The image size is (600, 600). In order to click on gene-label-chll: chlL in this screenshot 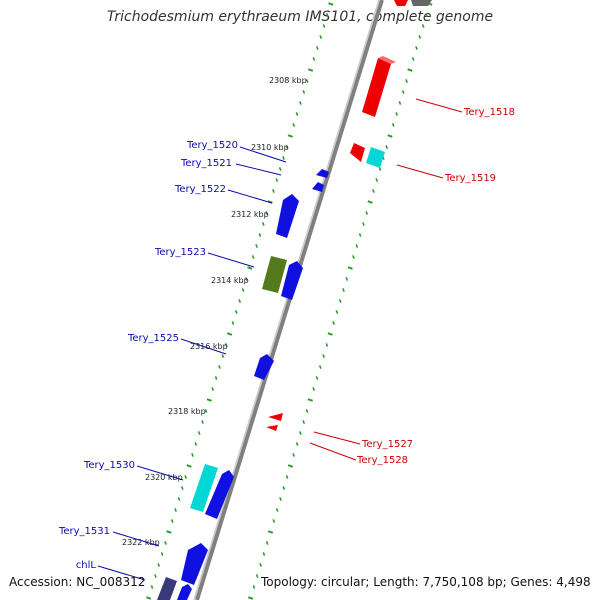, I will do `click(86, 565)`.